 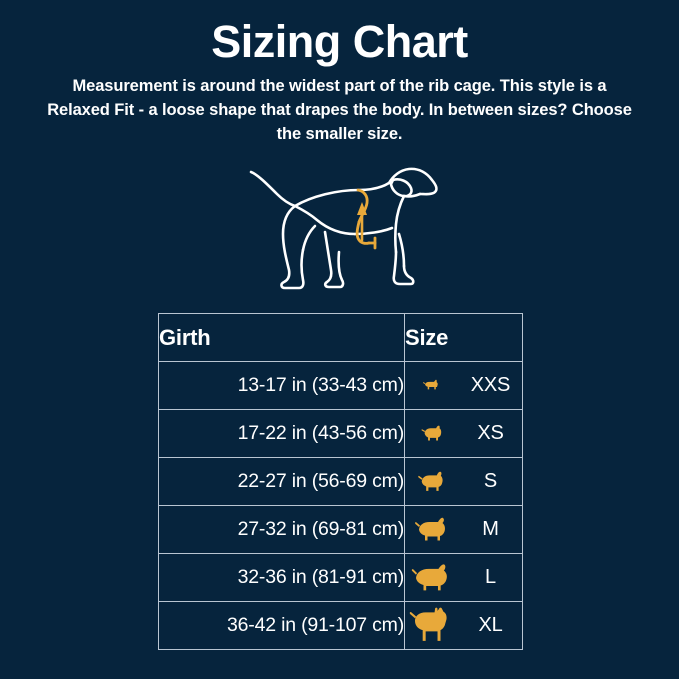 I want to click on table-row: 13-17 in (33-43 cm) XXS, so click(x=340, y=385).